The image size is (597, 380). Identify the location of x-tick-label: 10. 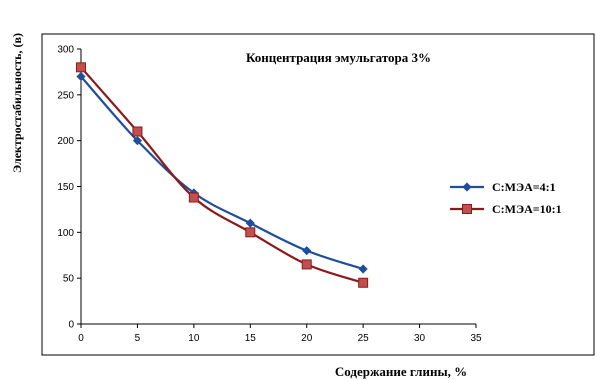
(194, 338).